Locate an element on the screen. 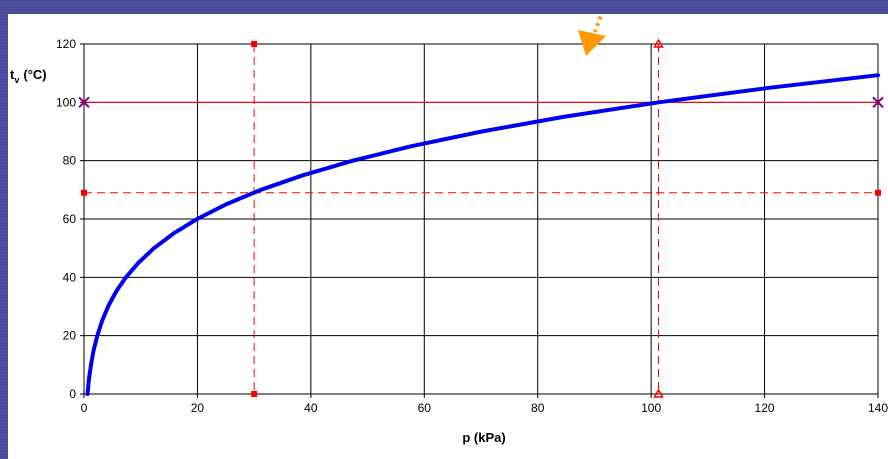  y-axis-label-main: t is located at coordinates (12, 74).